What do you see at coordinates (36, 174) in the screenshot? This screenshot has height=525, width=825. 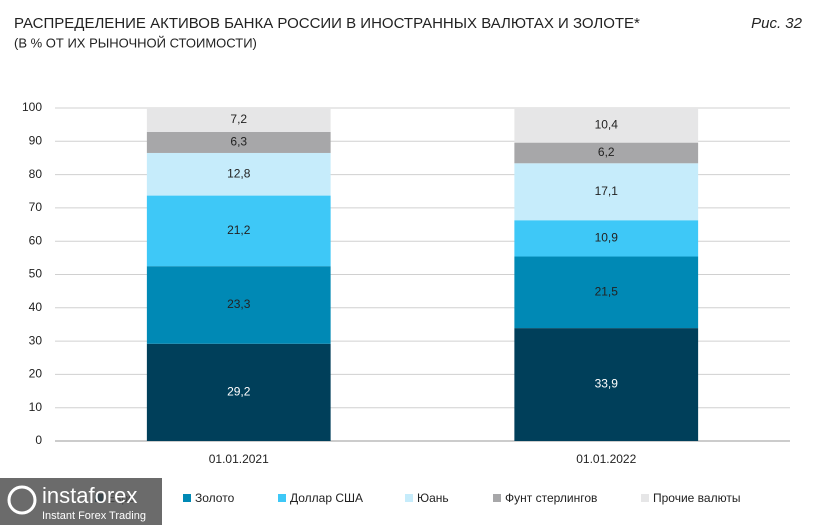 I see `y-tick-label: 80` at bounding box center [36, 174].